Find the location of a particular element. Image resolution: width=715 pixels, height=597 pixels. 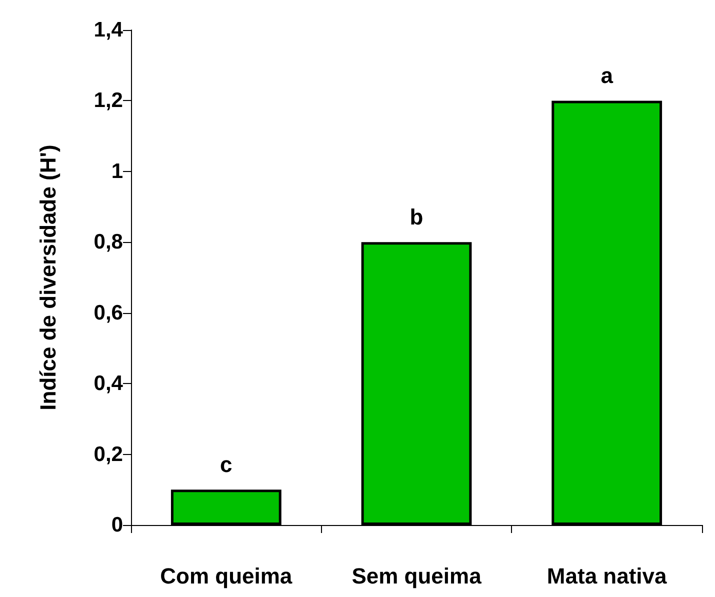

y-axis-title: Indíce de diversidade (H') is located at coordinates (48, 277).